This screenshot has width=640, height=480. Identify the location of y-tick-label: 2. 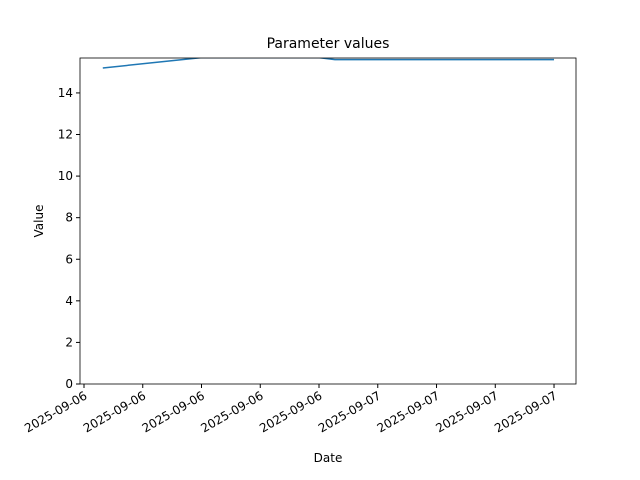
(69, 342).